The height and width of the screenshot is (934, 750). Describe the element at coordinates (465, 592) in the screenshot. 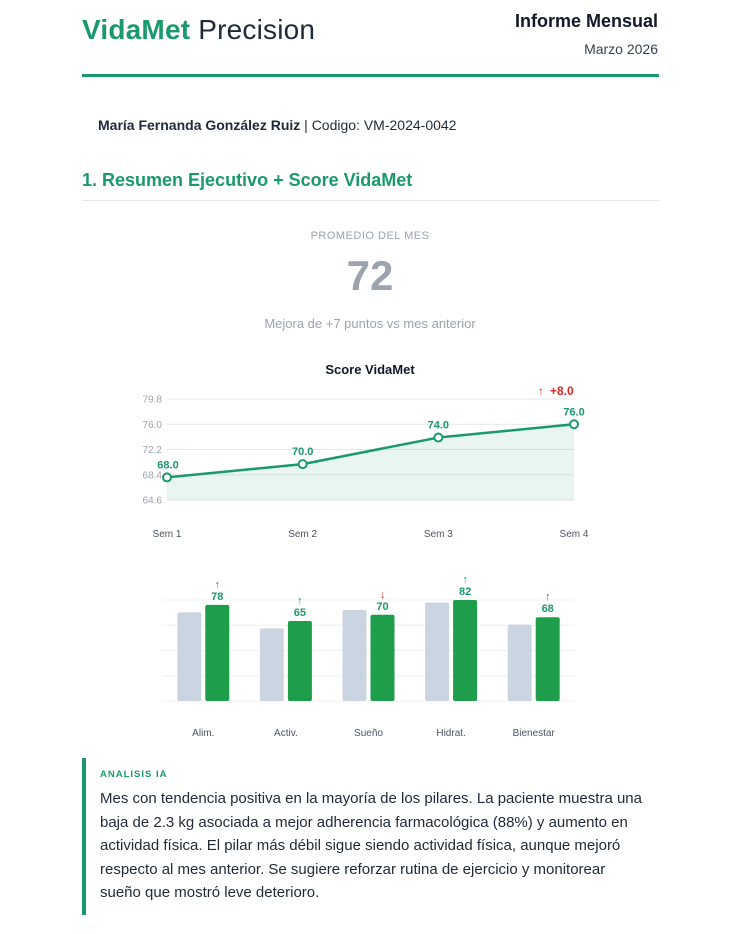

I see `bar-data-label: 82` at that location.